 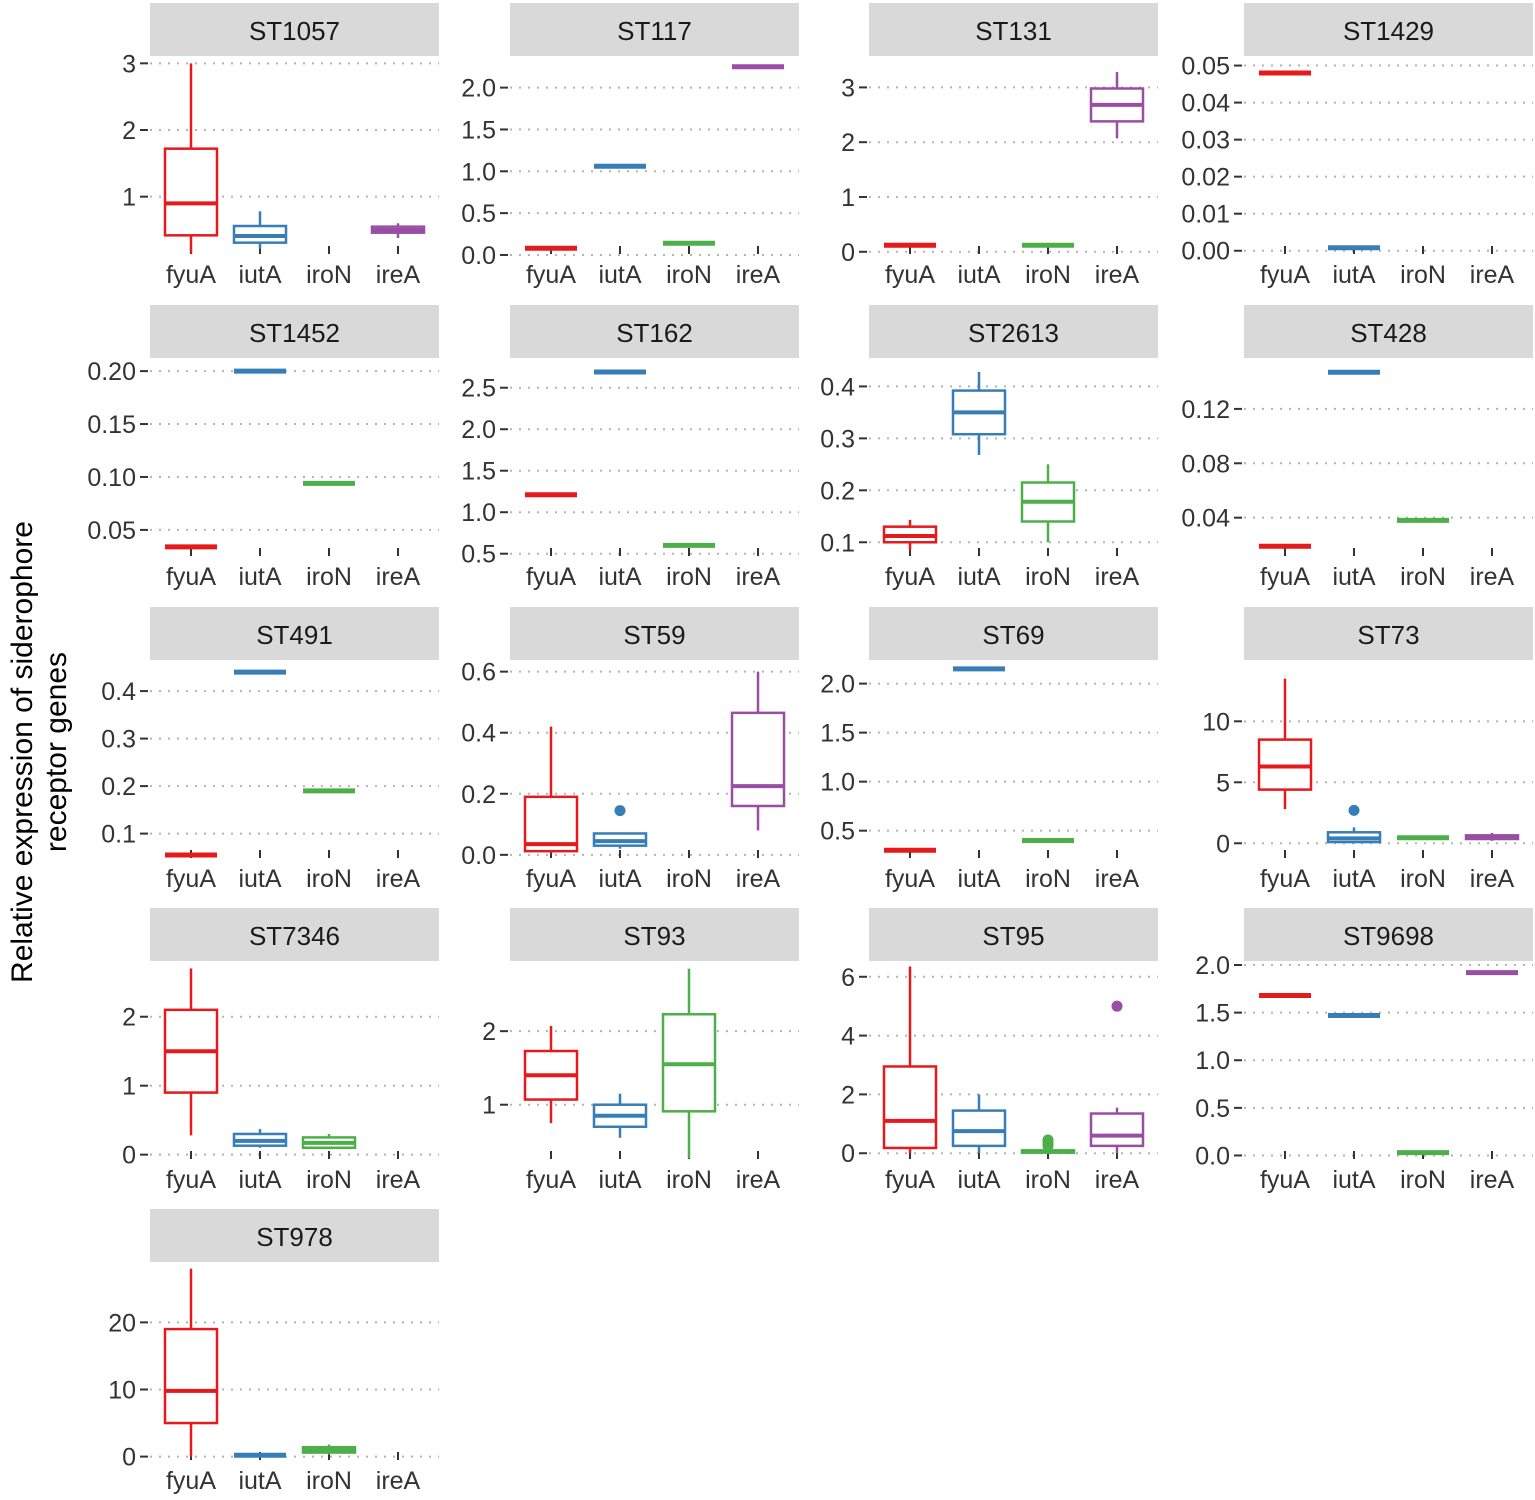 I want to click on y-tick-label: 0.0, so click(x=478, y=856).